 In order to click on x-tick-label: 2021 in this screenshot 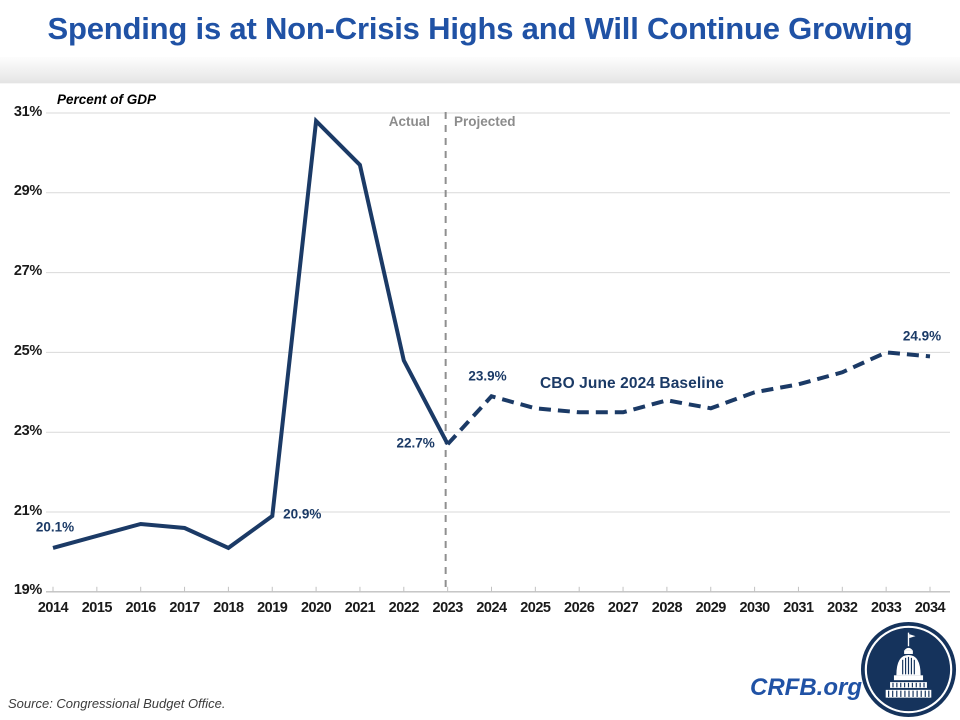, I will do `click(360, 608)`.